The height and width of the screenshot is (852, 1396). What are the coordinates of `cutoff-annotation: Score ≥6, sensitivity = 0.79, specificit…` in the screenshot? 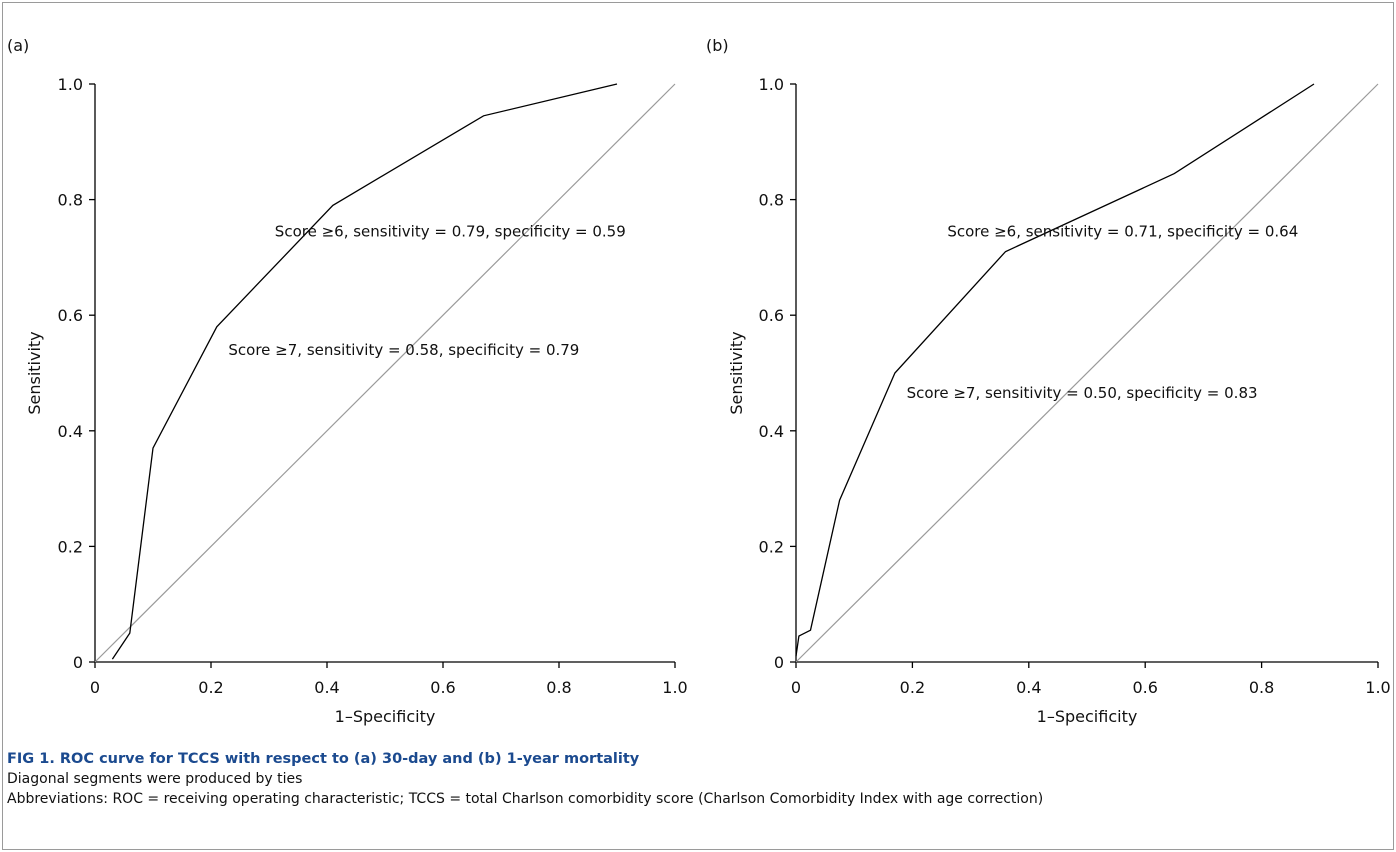 It's located at (450, 231).